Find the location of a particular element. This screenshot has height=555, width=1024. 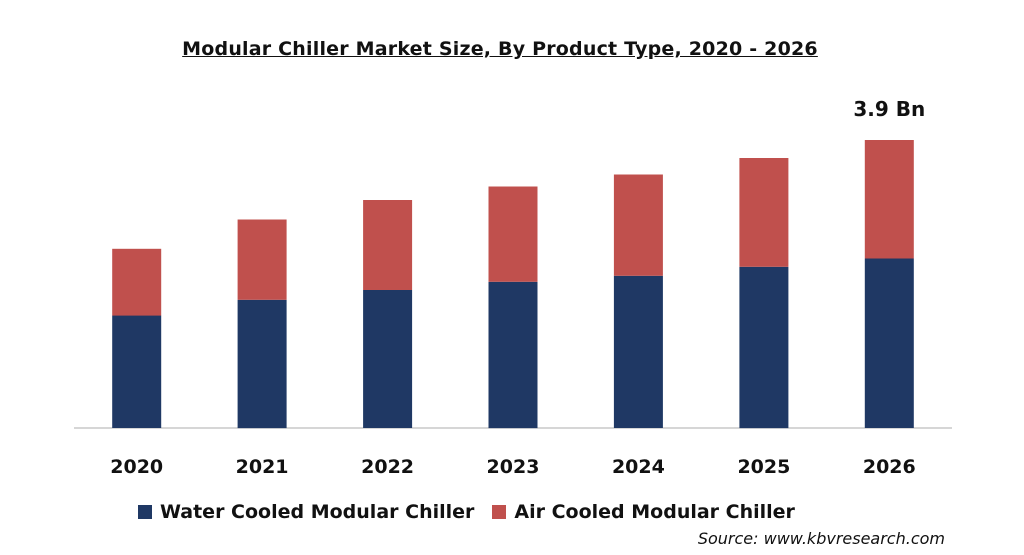

x-tick-label-2025: 2025 is located at coordinates (763, 467).